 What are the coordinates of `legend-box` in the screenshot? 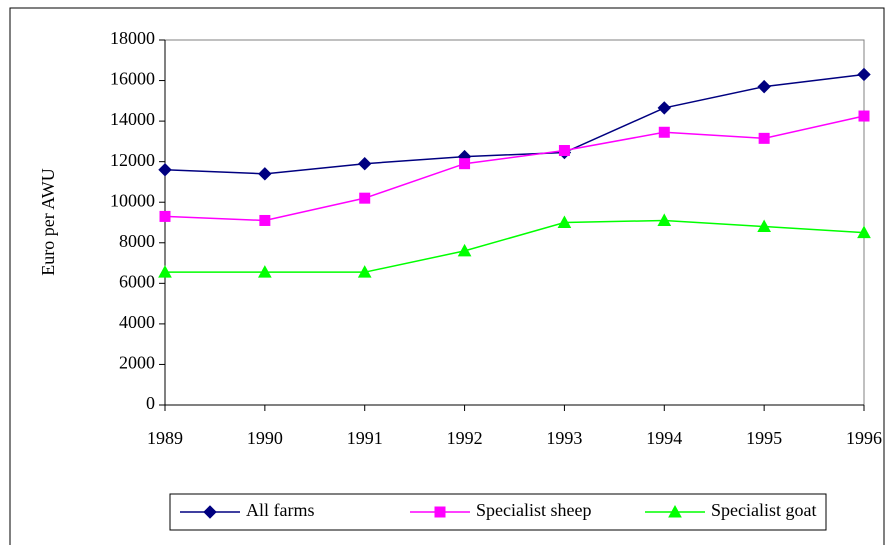 It's located at (498, 512).